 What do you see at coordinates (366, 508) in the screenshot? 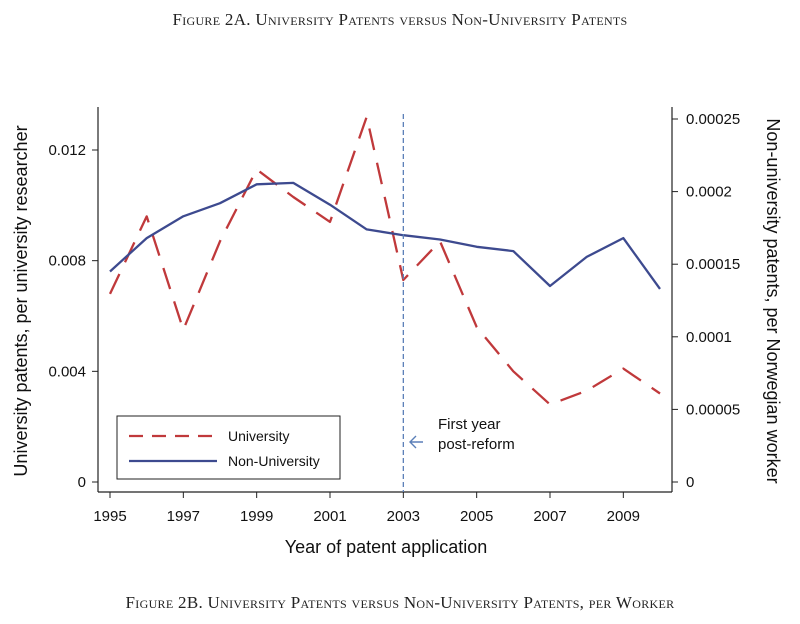
I see `x-axis: 1995 1997 1999 2001 2003 2005 2007 2009` at bounding box center [366, 508].